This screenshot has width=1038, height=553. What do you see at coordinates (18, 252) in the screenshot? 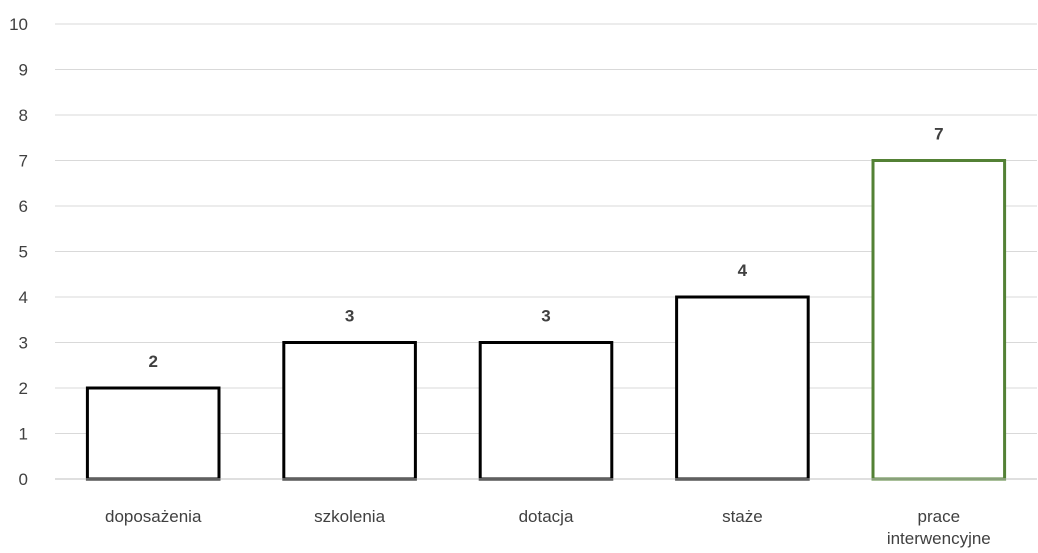
I see `y-axis-ticks: 0 1 2 3 4 5 6 7 8 9 10` at bounding box center [18, 252].